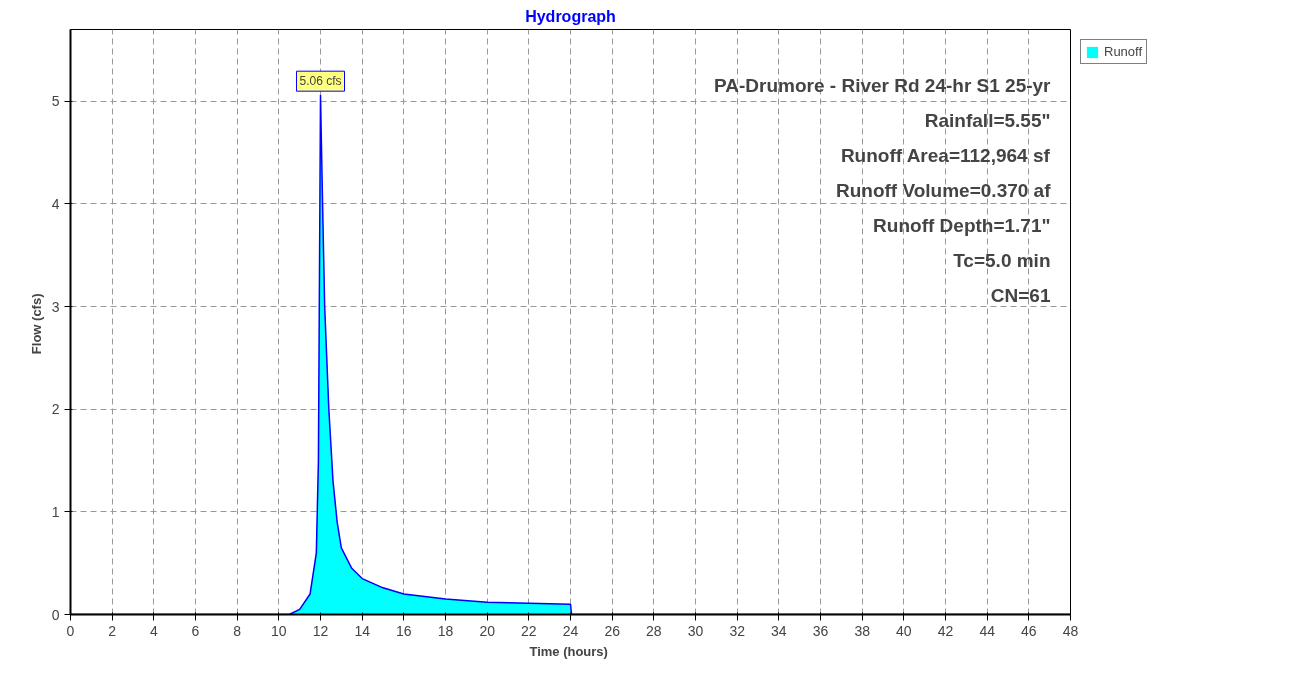 The image size is (1294, 686). What do you see at coordinates (1029, 630) in the screenshot?
I see `x-tick-label: 46` at bounding box center [1029, 630].